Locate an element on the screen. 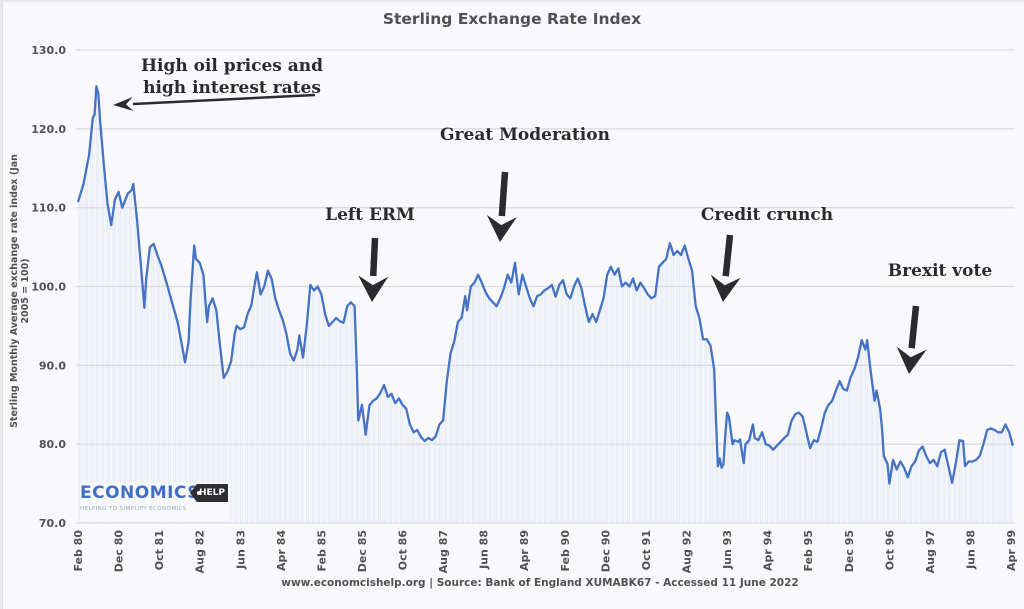 The width and height of the screenshot is (1024, 609). x-tick-label: Aug 87 is located at coordinates (443, 551).